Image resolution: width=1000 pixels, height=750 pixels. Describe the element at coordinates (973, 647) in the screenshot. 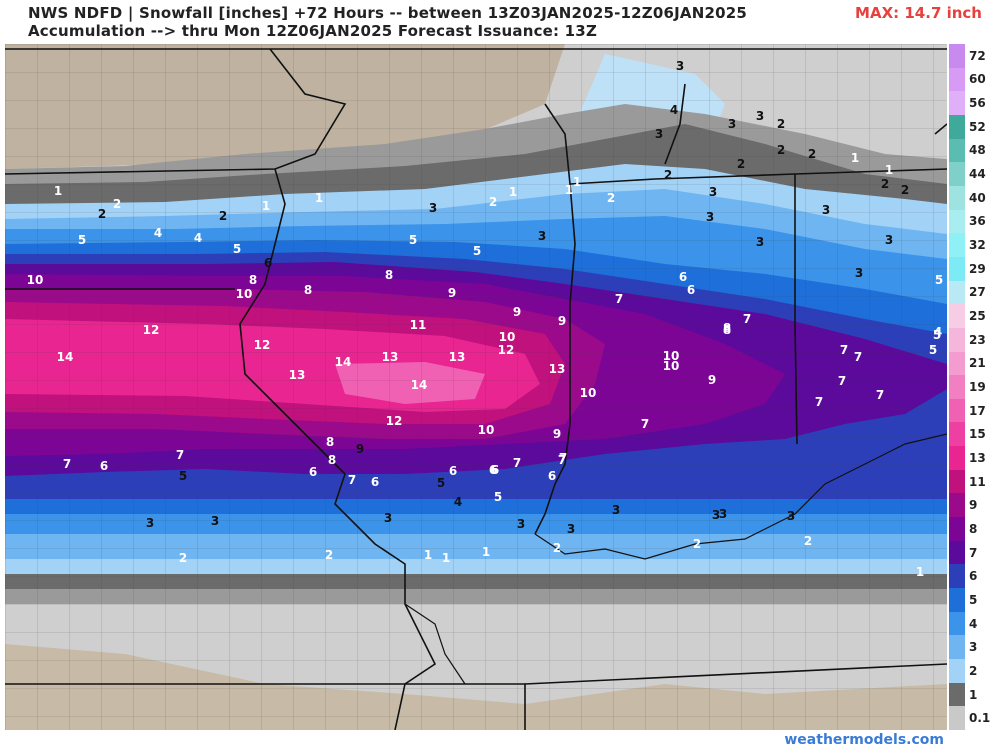

I see `legend-label: 3` at that location.